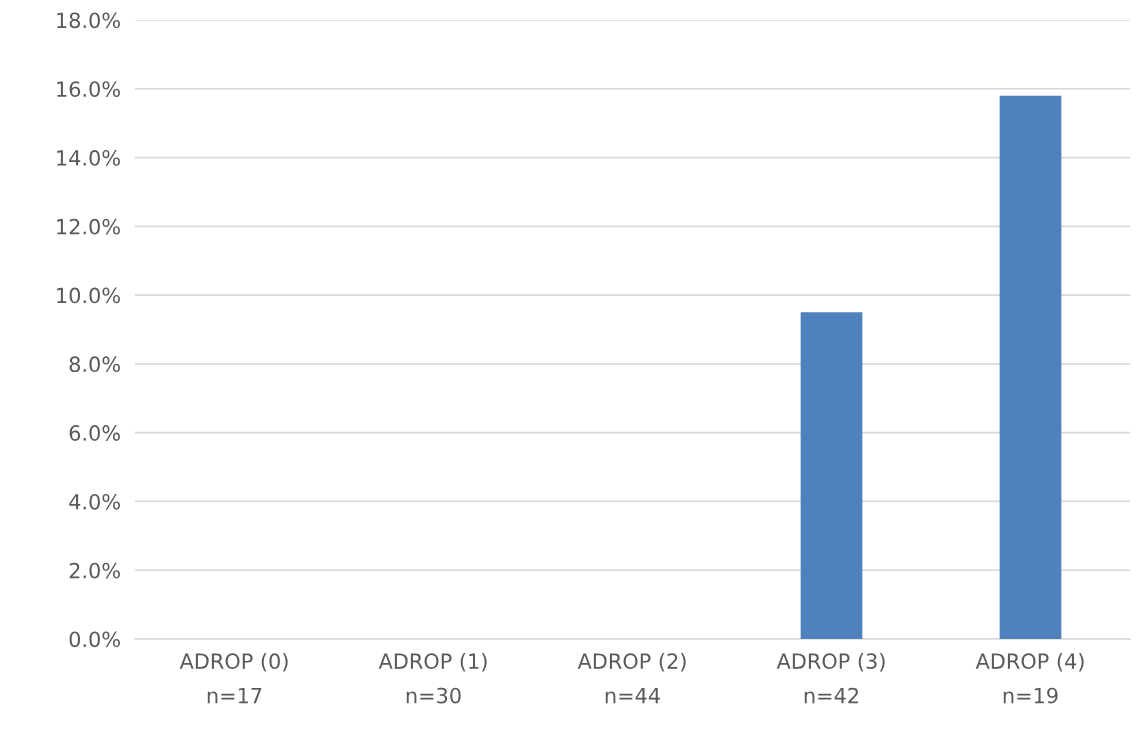 The image size is (1143, 744). Describe the element at coordinates (233, 678) in the screenshot. I see `x-tick-label: ADROP (0) n=17` at that location.